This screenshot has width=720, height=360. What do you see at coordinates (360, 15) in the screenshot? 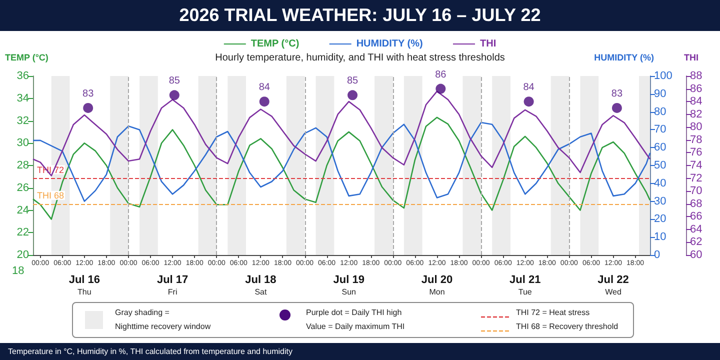
I see `chart-title: 2026 TRIAL WEATHER: JULY 16 – JULY 22` at bounding box center [360, 15].